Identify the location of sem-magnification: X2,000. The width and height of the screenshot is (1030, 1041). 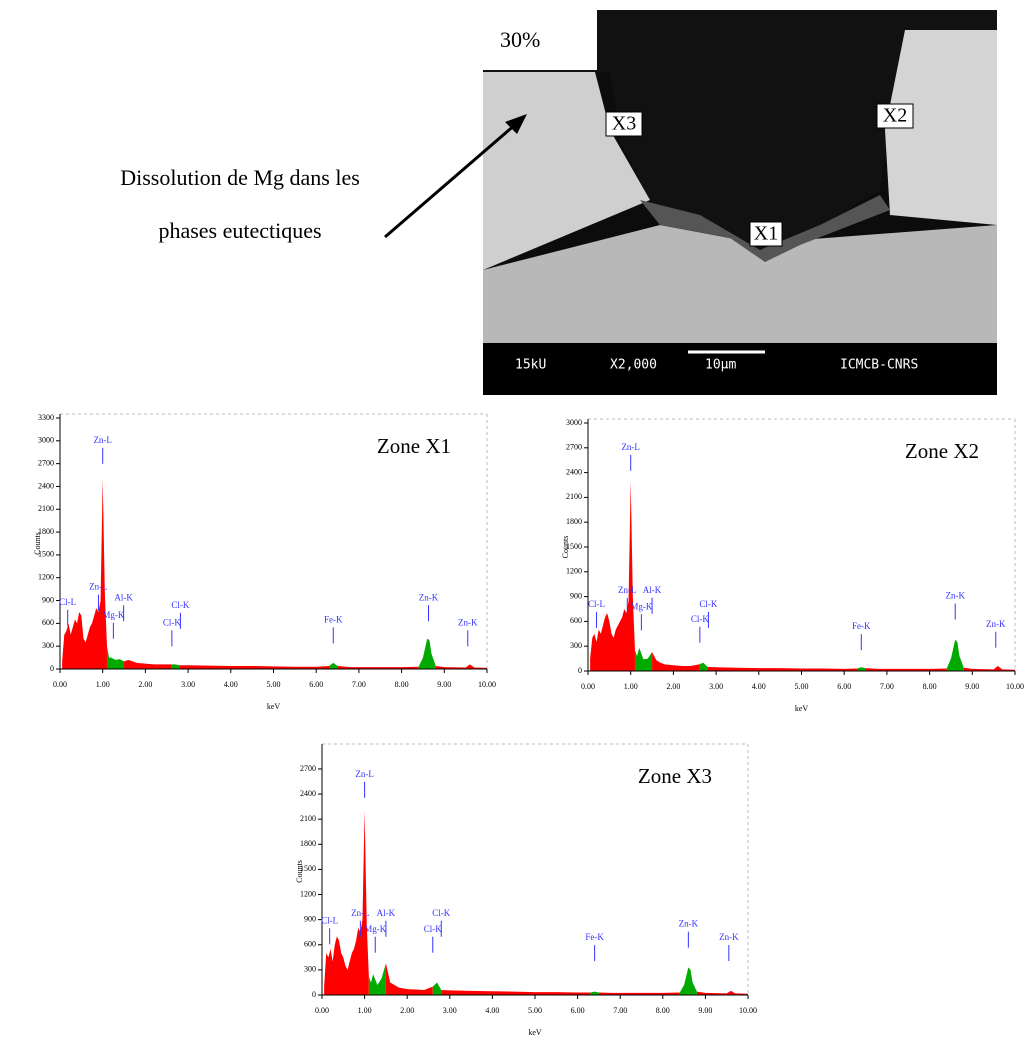
(633, 365).